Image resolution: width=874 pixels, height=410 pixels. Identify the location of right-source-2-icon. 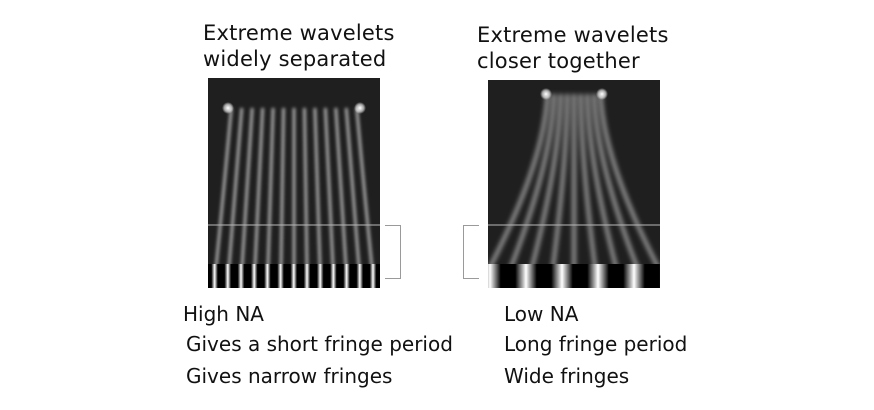
(602, 94).